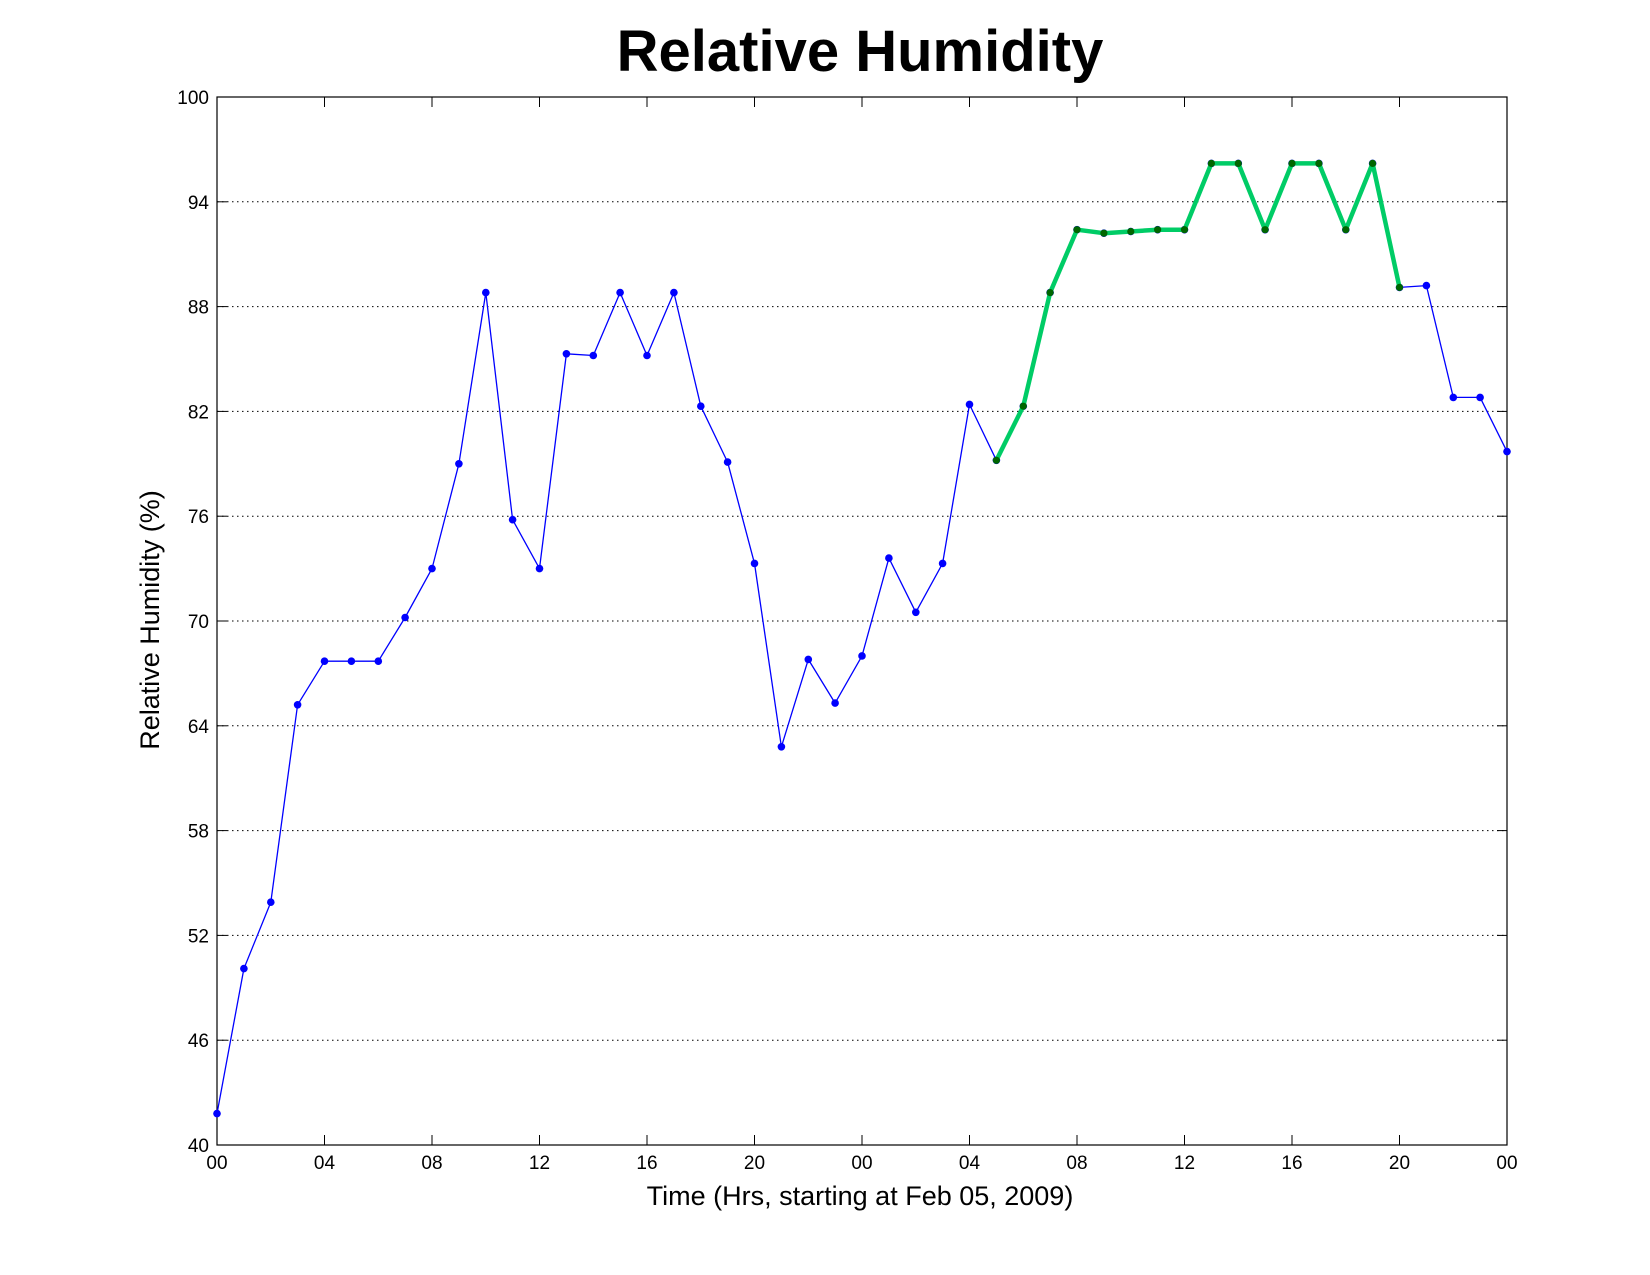 The image size is (1650, 1275). What do you see at coordinates (198, 622) in the screenshot?
I see `y-tick-label: 70` at bounding box center [198, 622].